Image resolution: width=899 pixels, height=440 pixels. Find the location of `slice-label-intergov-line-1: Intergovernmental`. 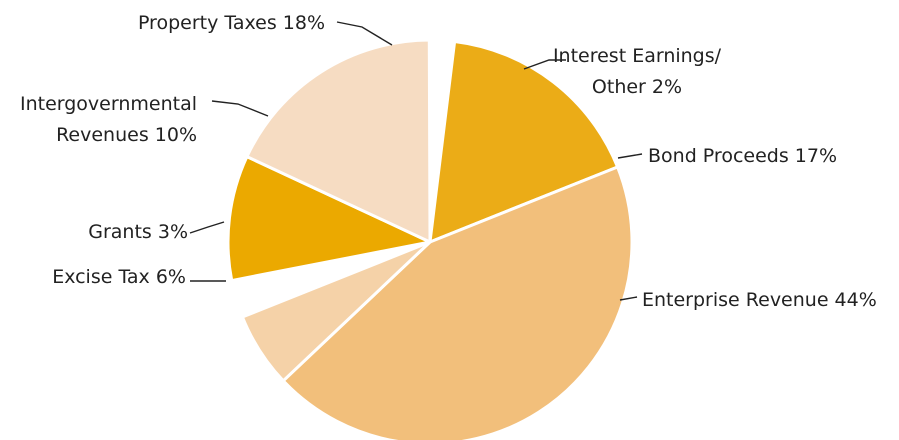

slice-label-intergov-line-1: Intergovernmental is located at coordinates (108, 104).